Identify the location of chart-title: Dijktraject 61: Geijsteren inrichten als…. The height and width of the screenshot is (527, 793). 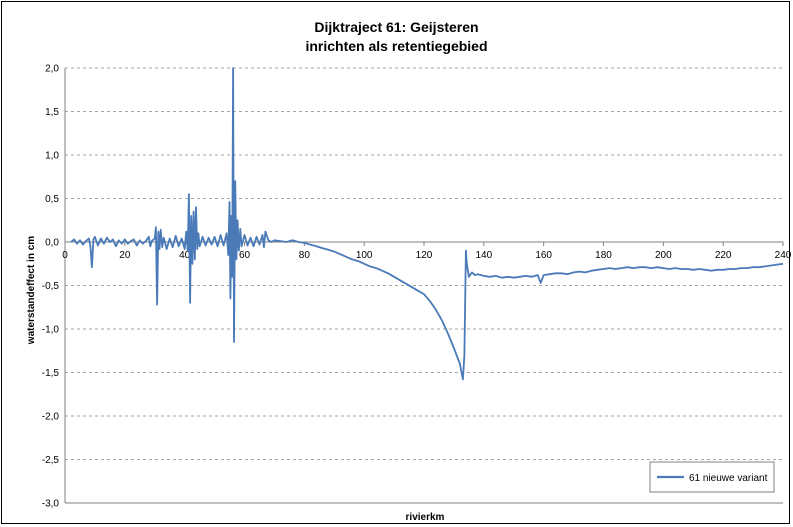
(396, 37).